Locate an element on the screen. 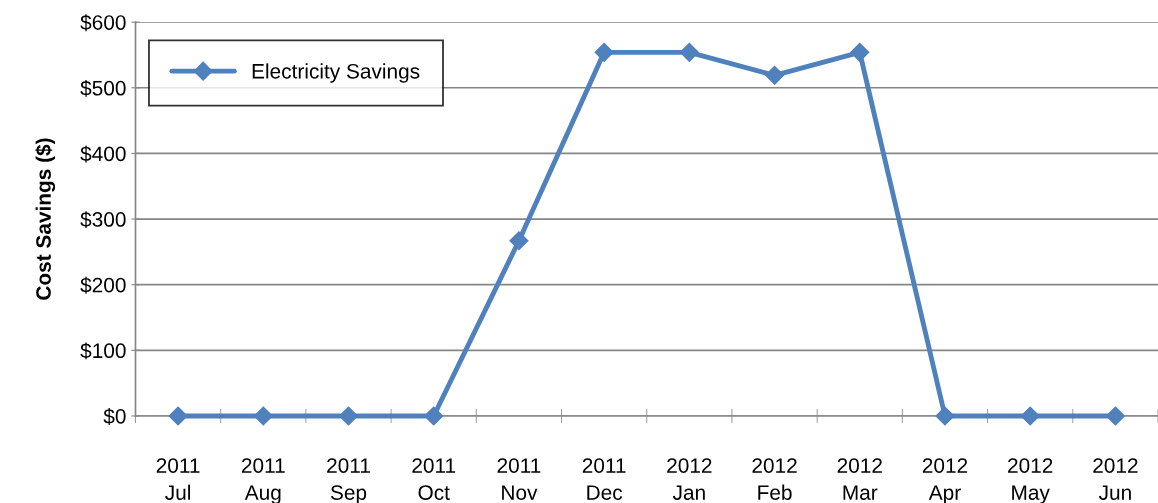 This screenshot has width=1158, height=503. legend-label: Electricity Savings is located at coordinates (336, 73).